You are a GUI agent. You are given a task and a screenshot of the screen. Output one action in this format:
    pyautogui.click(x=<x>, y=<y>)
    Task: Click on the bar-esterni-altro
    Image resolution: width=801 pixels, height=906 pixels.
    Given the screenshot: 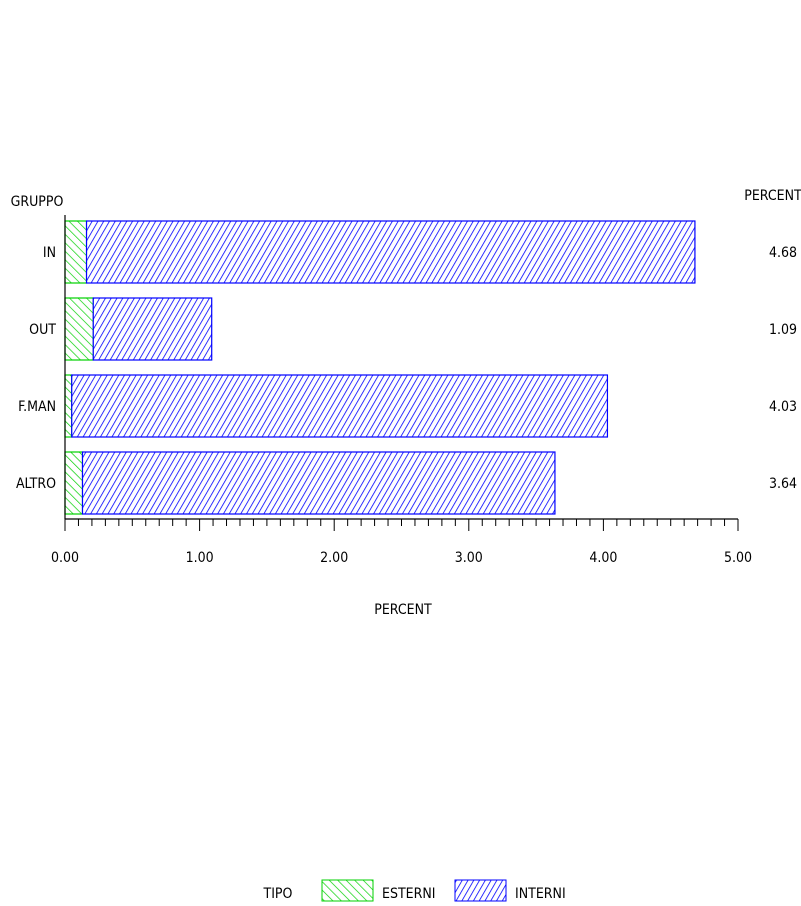 What is the action you would take?
    pyautogui.click(x=74, y=483)
    